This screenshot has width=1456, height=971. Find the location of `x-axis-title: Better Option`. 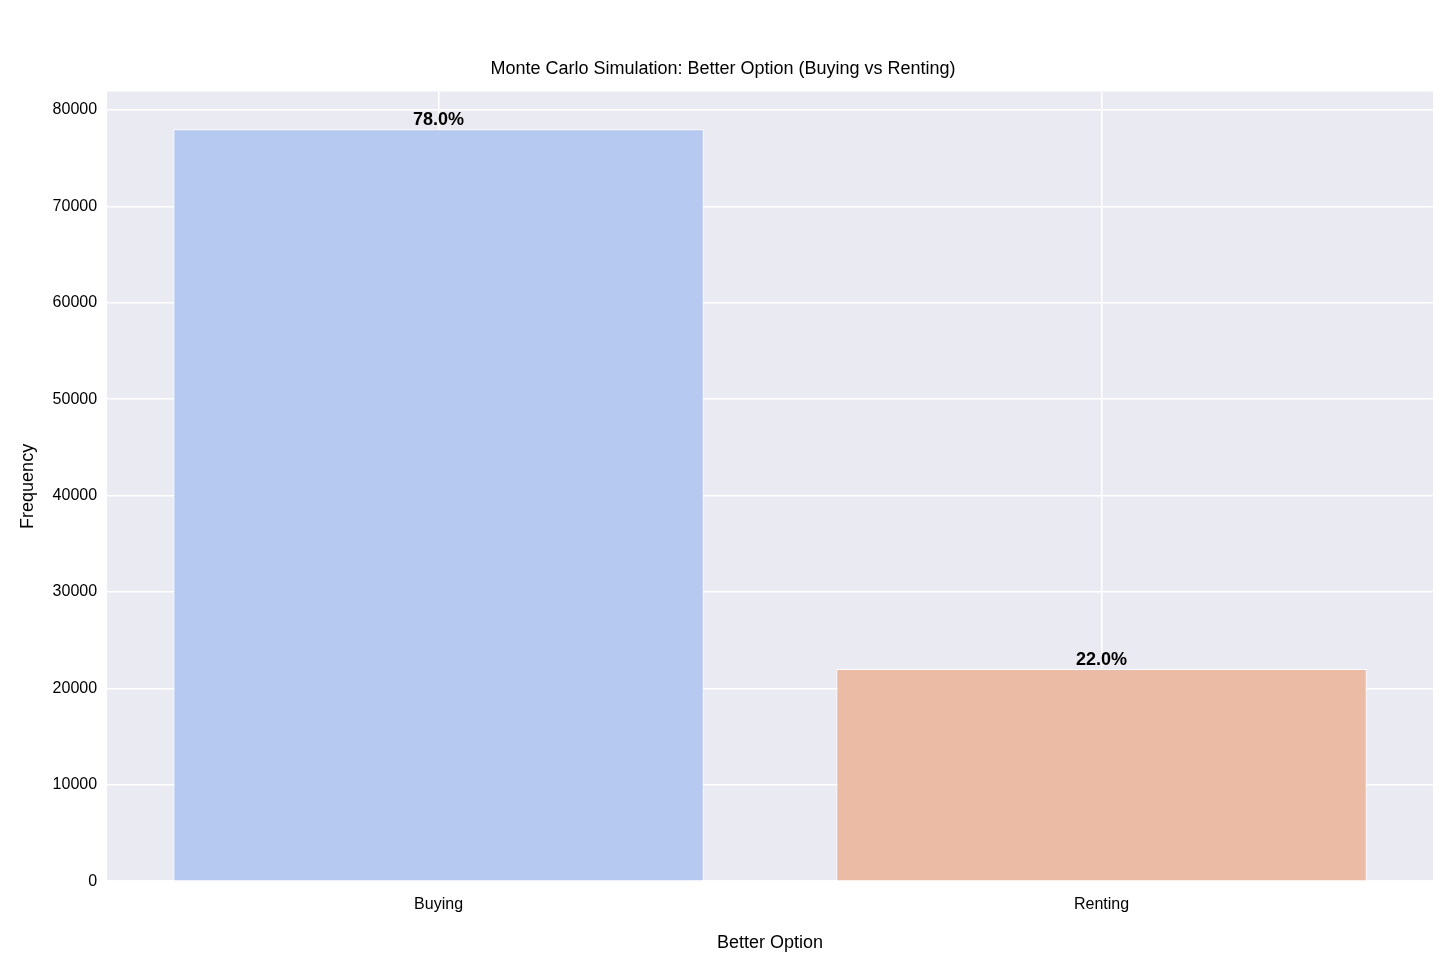

x-axis-title: Better Option is located at coordinates (770, 942).